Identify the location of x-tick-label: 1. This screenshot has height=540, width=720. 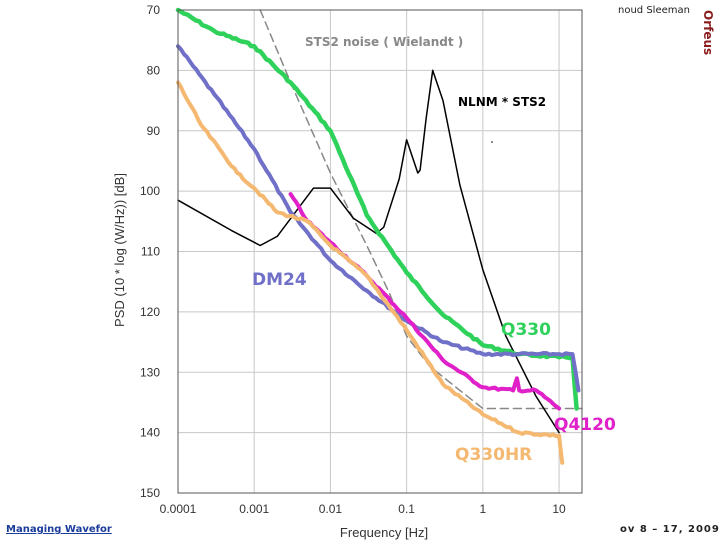
(483, 509).